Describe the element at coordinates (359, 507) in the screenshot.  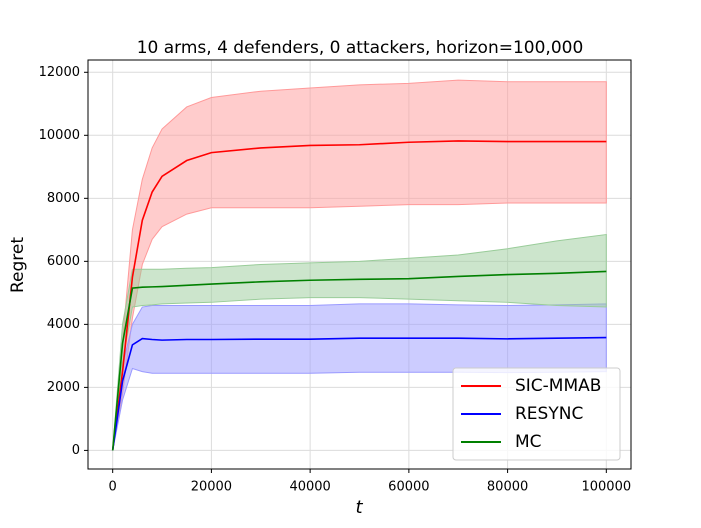
I see `x-axis-label: t` at that location.